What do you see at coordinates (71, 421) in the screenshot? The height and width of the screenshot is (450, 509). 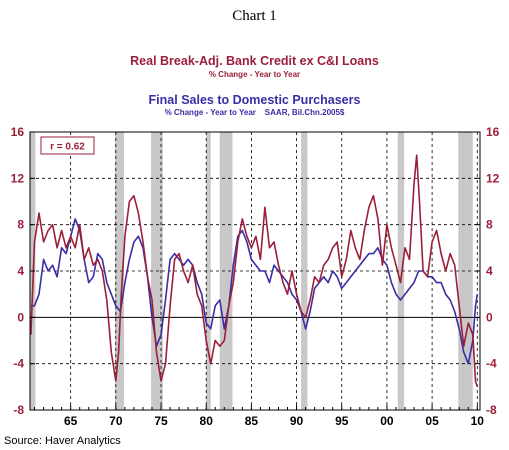 I see `x-tick-label: 65` at bounding box center [71, 421].